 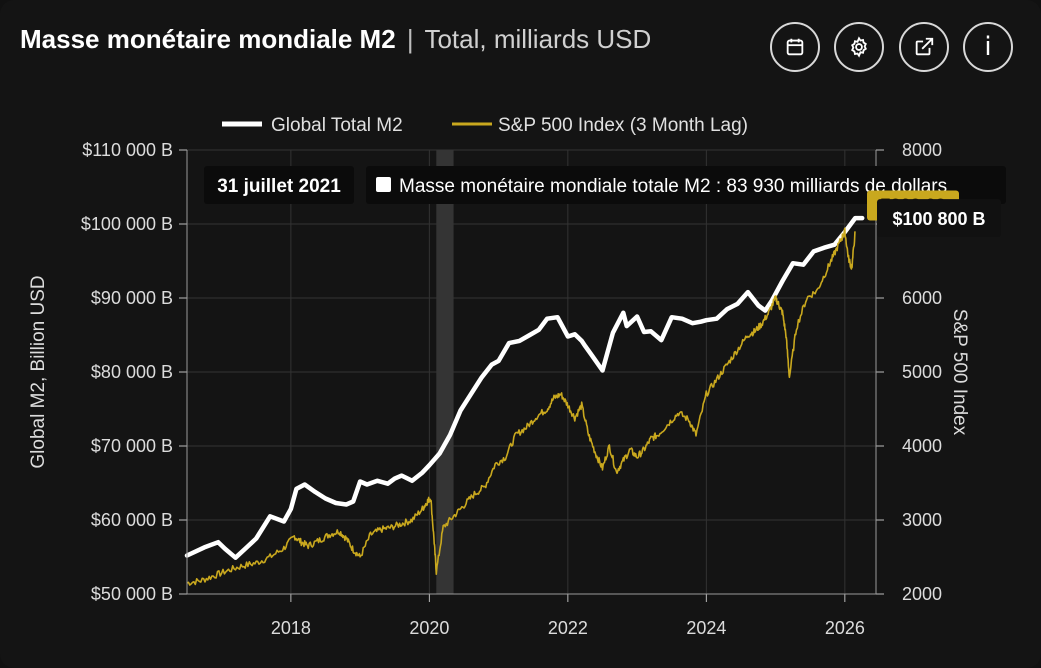 I want to click on calendar-button, so click(x=795, y=47).